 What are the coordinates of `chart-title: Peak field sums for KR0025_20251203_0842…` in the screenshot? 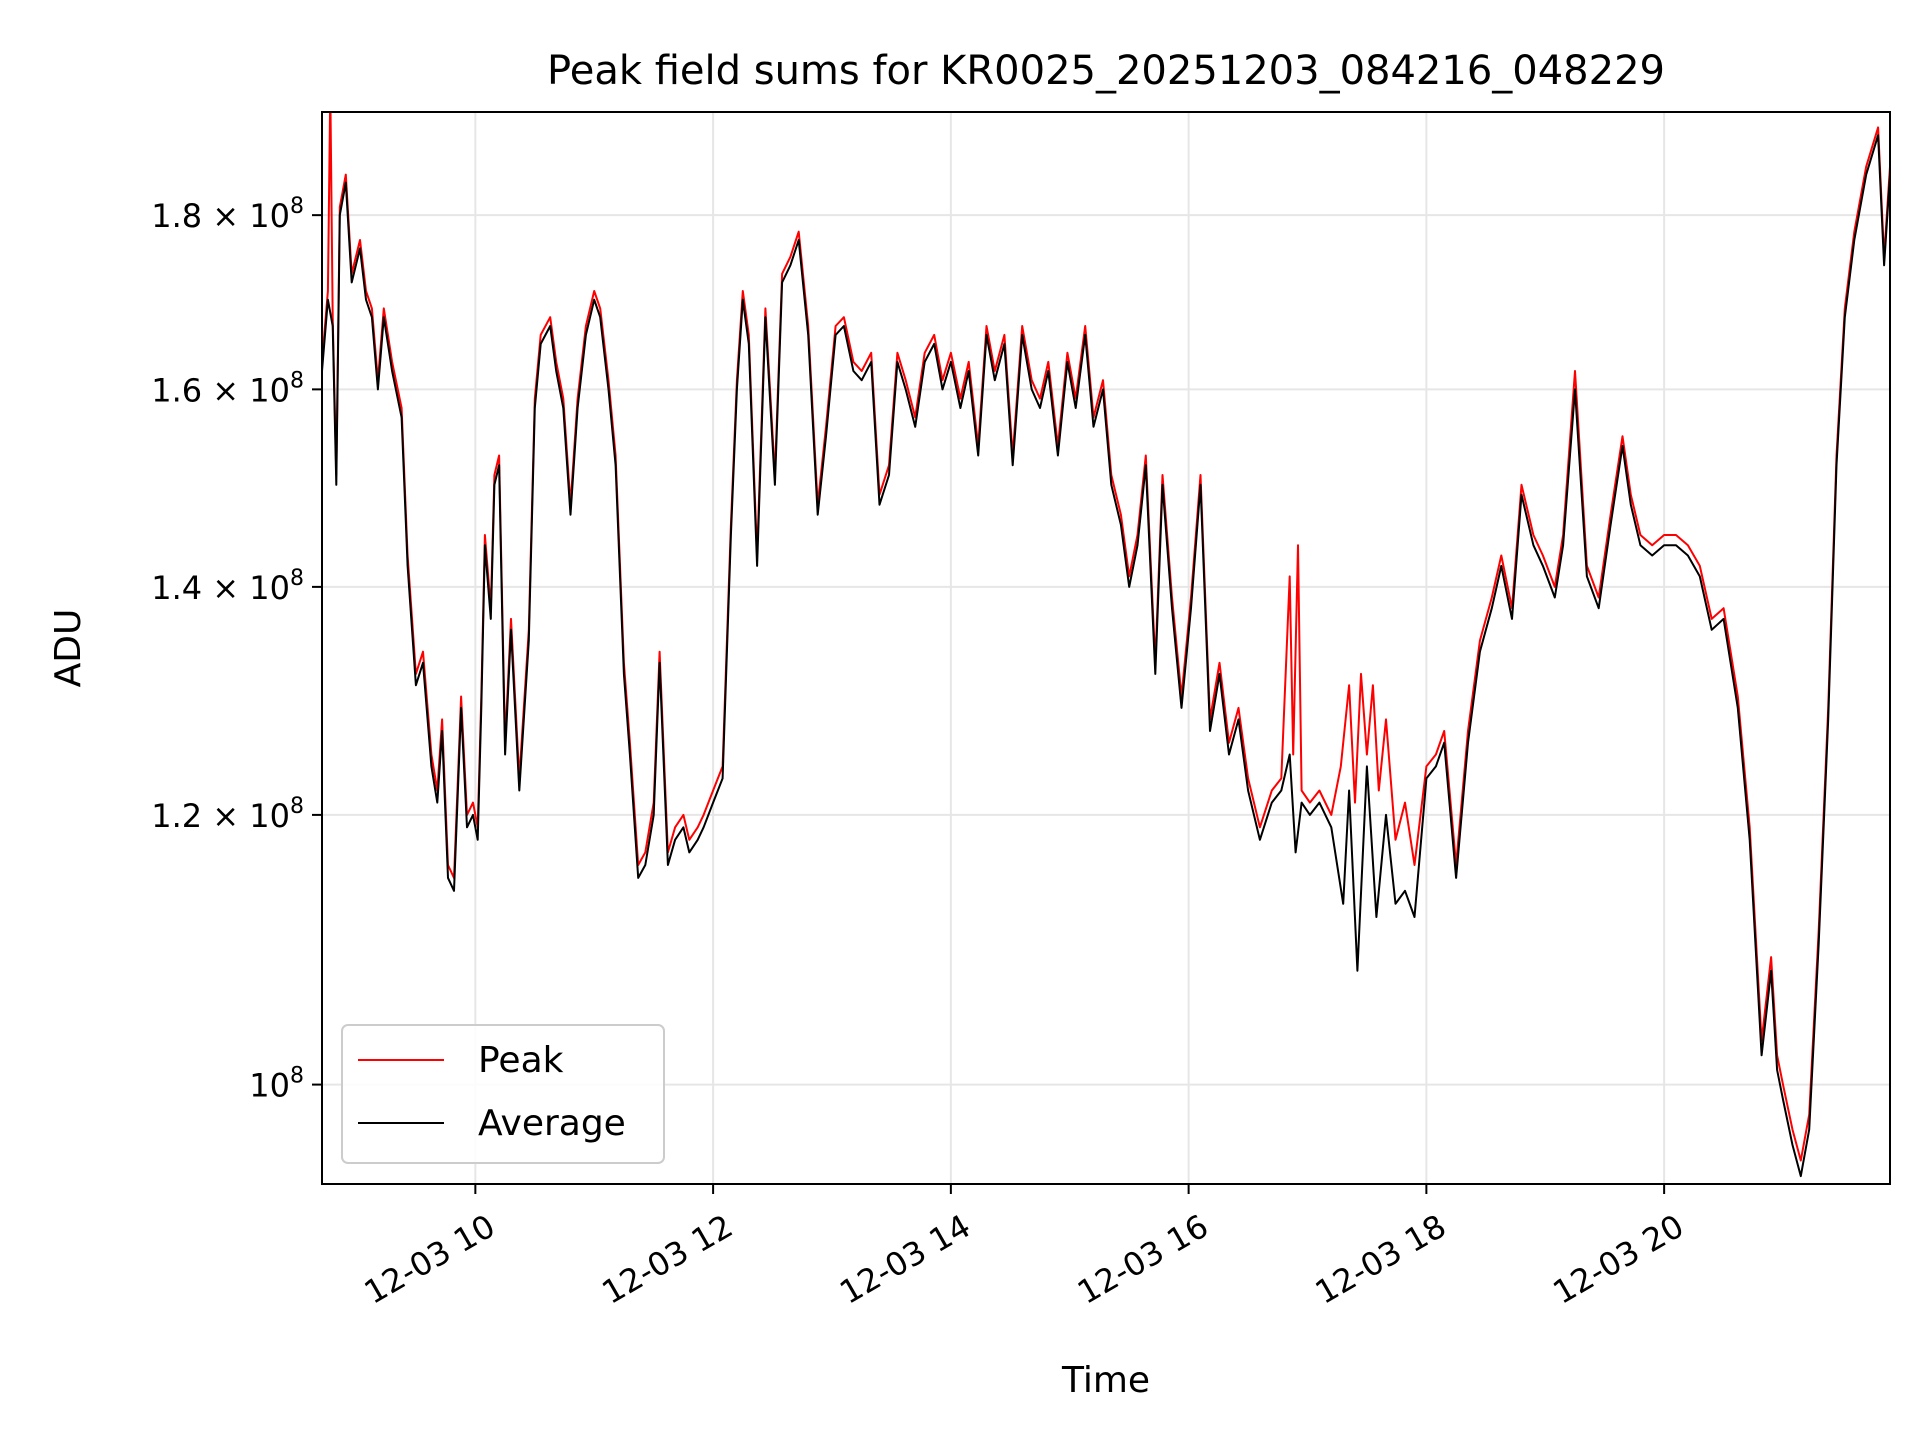 It's located at (1106, 71).